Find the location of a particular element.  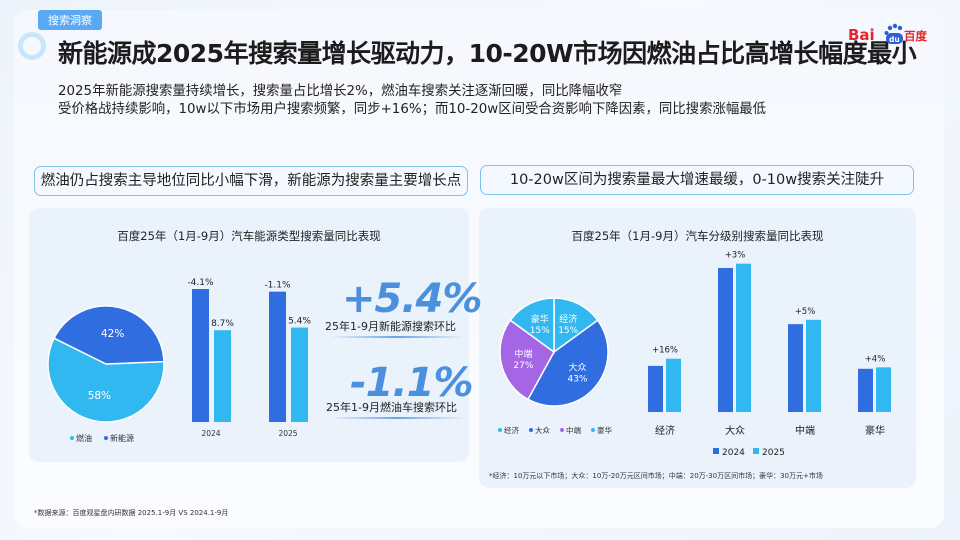

baidu-logo: Bai du 百度 is located at coordinates (887, 33).